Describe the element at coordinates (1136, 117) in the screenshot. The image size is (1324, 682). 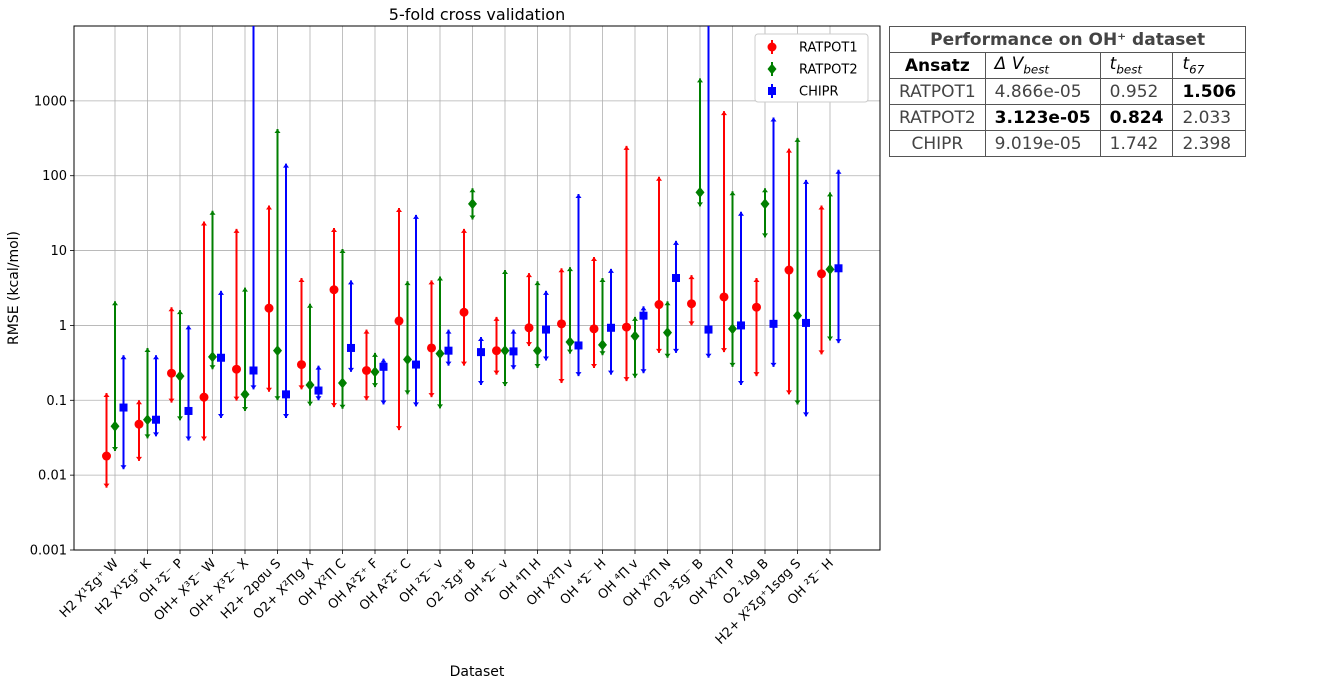
I see `table-cell-tbest: 0.824` at that location.